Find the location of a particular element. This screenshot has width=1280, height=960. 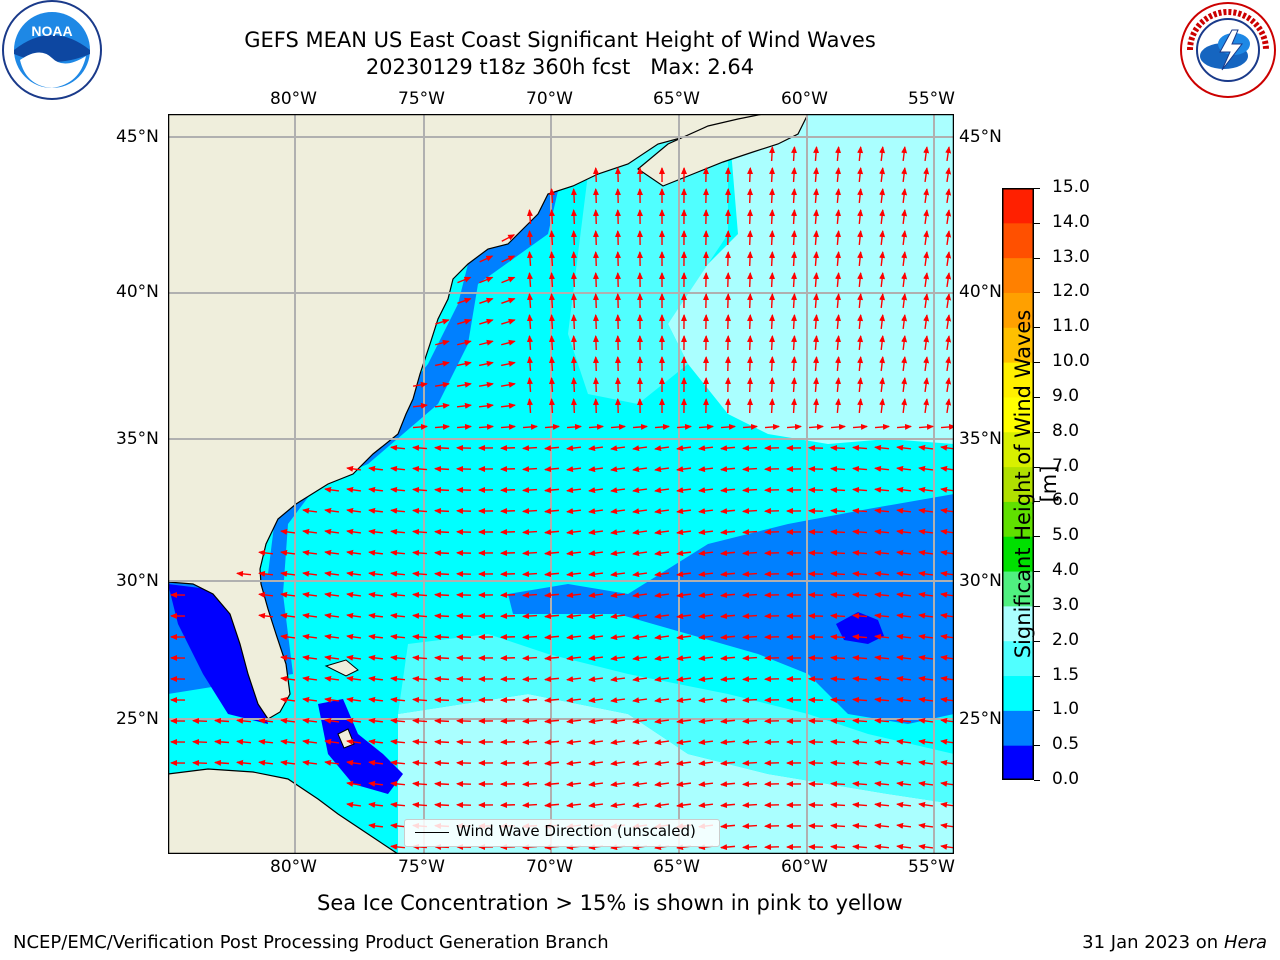

chart-title-line2: 20230129 t18z 360h fcst Max: 2.64 is located at coordinates (560, 67).